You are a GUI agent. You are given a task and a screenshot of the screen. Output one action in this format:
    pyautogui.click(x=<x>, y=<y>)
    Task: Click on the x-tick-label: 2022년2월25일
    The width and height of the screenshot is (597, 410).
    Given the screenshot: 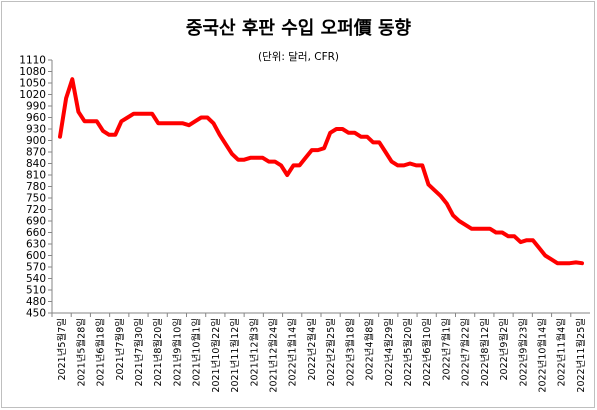 What is the action you would take?
    pyautogui.click(x=331, y=352)
    